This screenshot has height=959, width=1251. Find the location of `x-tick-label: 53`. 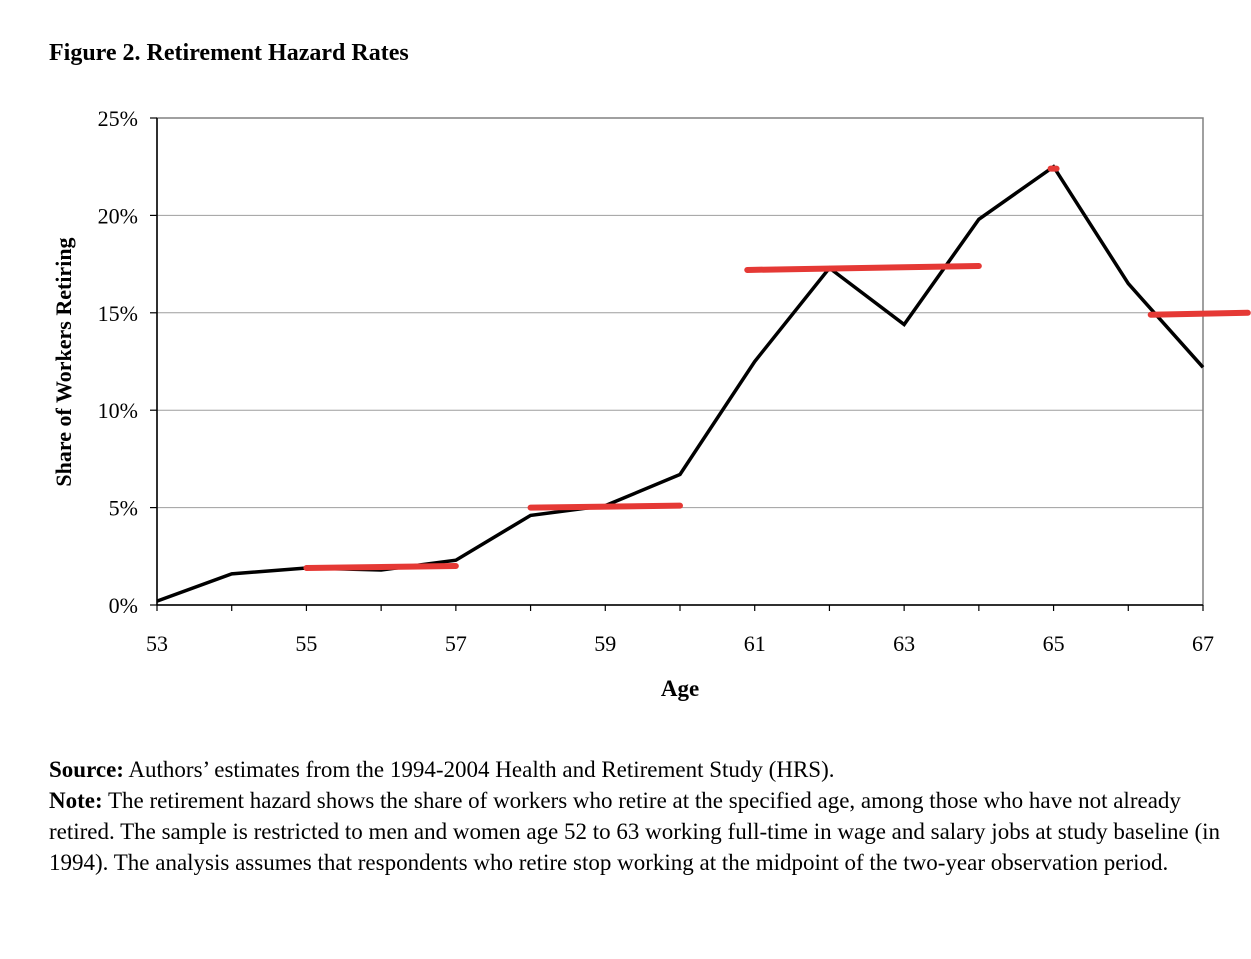

x-tick-label: 53 is located at coordinates (157, 643).